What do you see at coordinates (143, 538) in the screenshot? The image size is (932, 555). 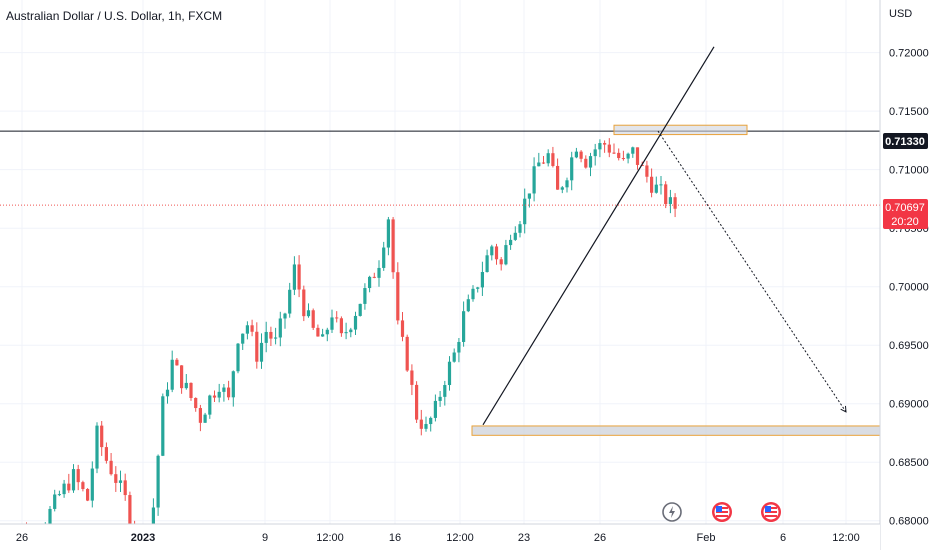 I see `time-tick-label: 2023` at bounding box center [143, 538].